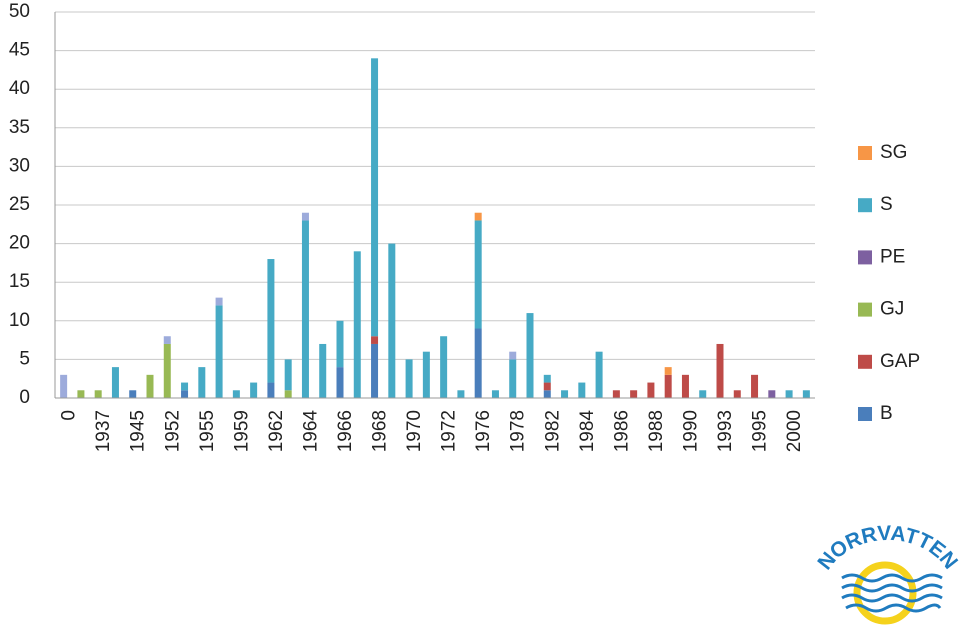 This screenshot has width=960, height=634. What do you see at coordinates (69, 415) in the screenshot?
I see `x-tick-label: 0` at bounding box center [69, 415].